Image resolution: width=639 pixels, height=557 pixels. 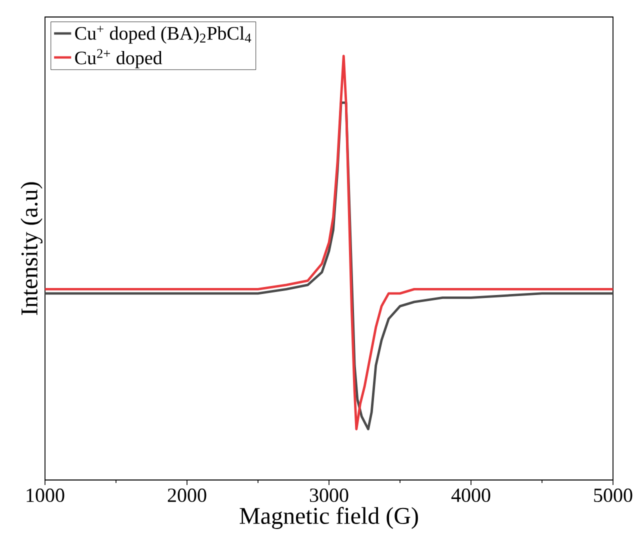 I want to click on x-tick-label: 3000, so click(x=329, y=495).